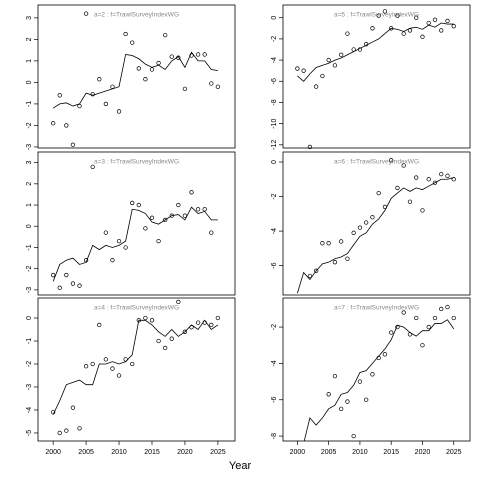  What do you see at coordinates (29, 247) in the screenshot?
I see `y-tick-label: -1` at bounding box center [29, 247].